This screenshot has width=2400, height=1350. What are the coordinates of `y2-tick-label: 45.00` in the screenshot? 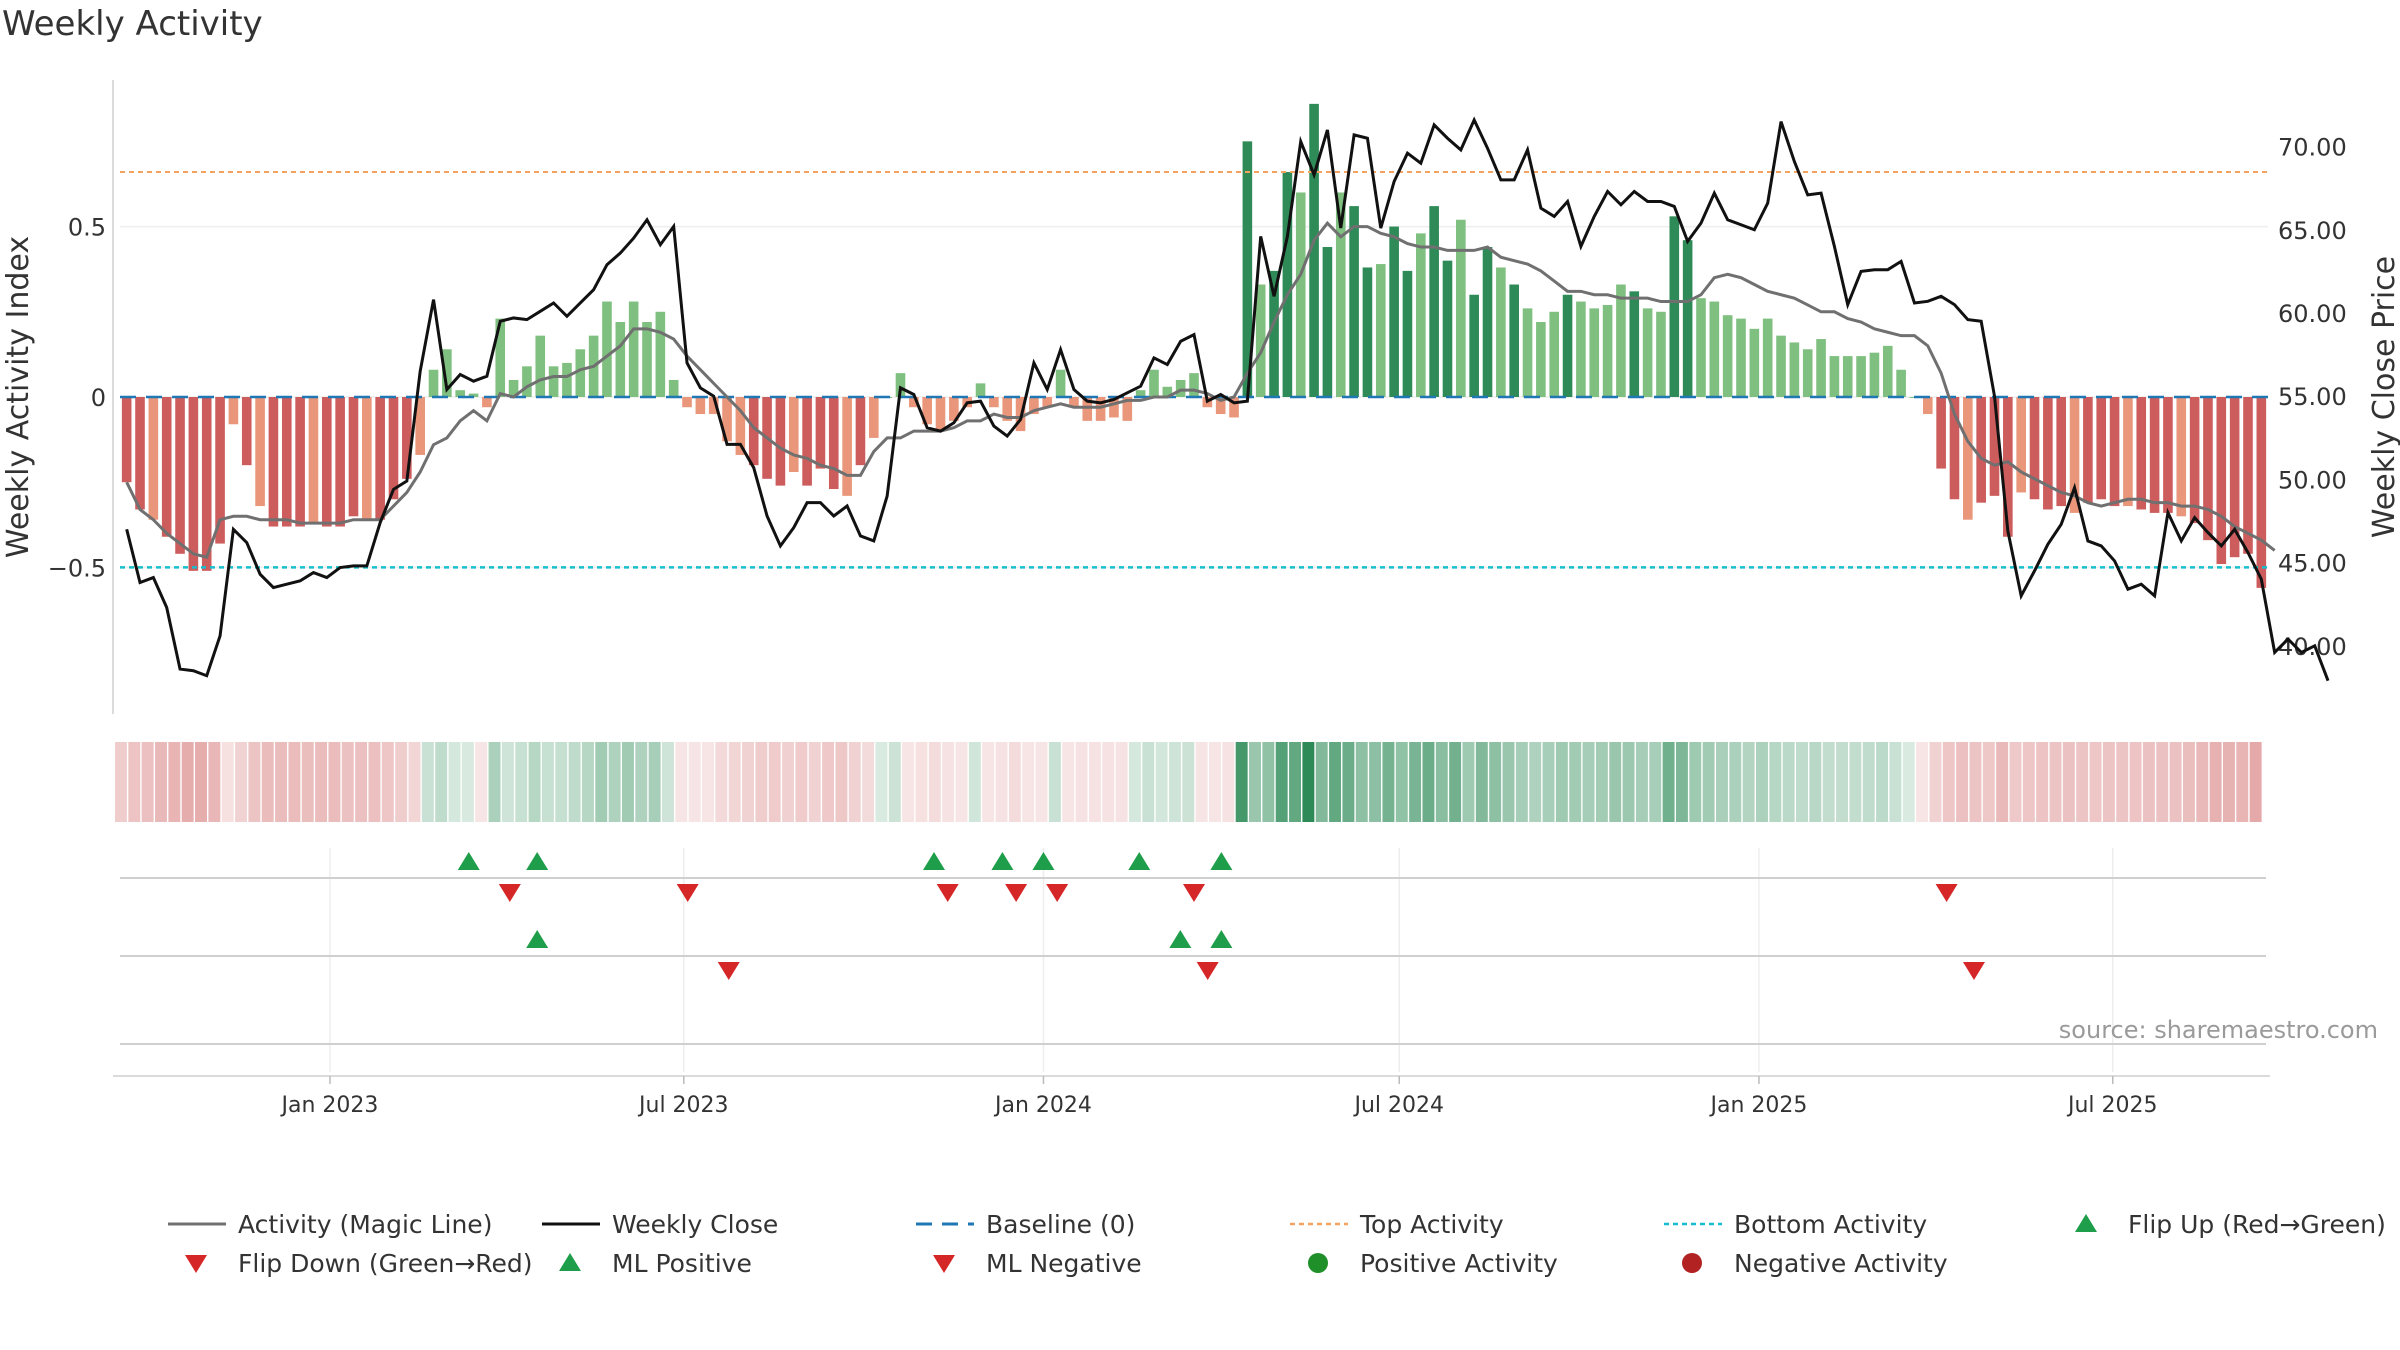 It's located at (2312, 564).